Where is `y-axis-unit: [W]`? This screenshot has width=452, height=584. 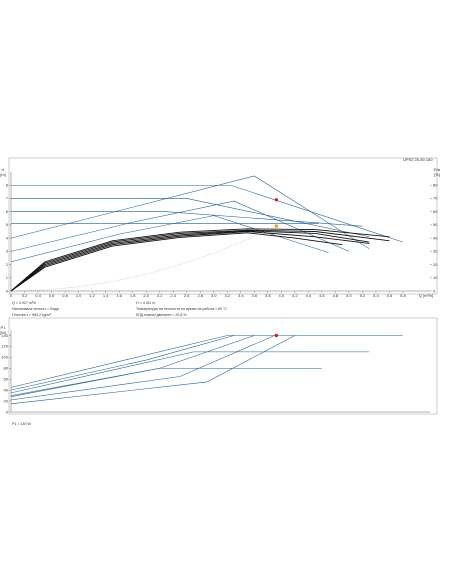
y-axis-unit: [W] is located at coordinates (3, 332).